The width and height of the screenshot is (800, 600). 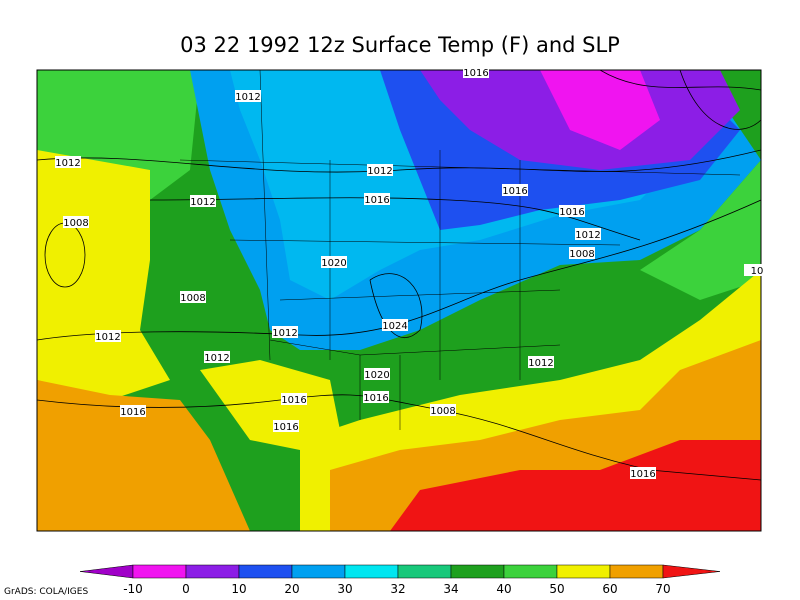 I want to click on colorbar-label: 70, so click(x=662, y=589).